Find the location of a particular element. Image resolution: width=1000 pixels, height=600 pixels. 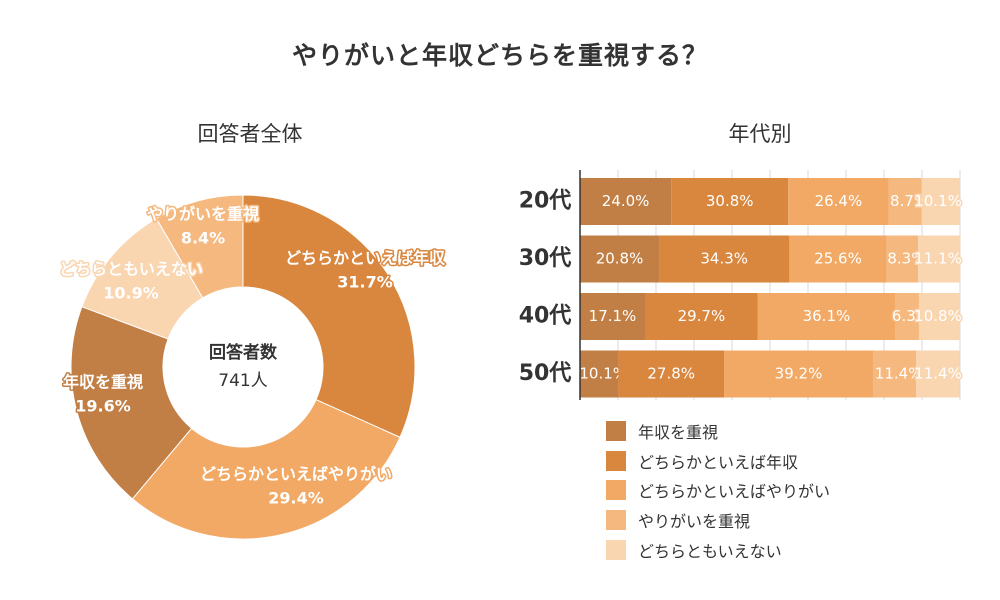

bar-data-label: 27.8% is located at coordinates (671, 374).